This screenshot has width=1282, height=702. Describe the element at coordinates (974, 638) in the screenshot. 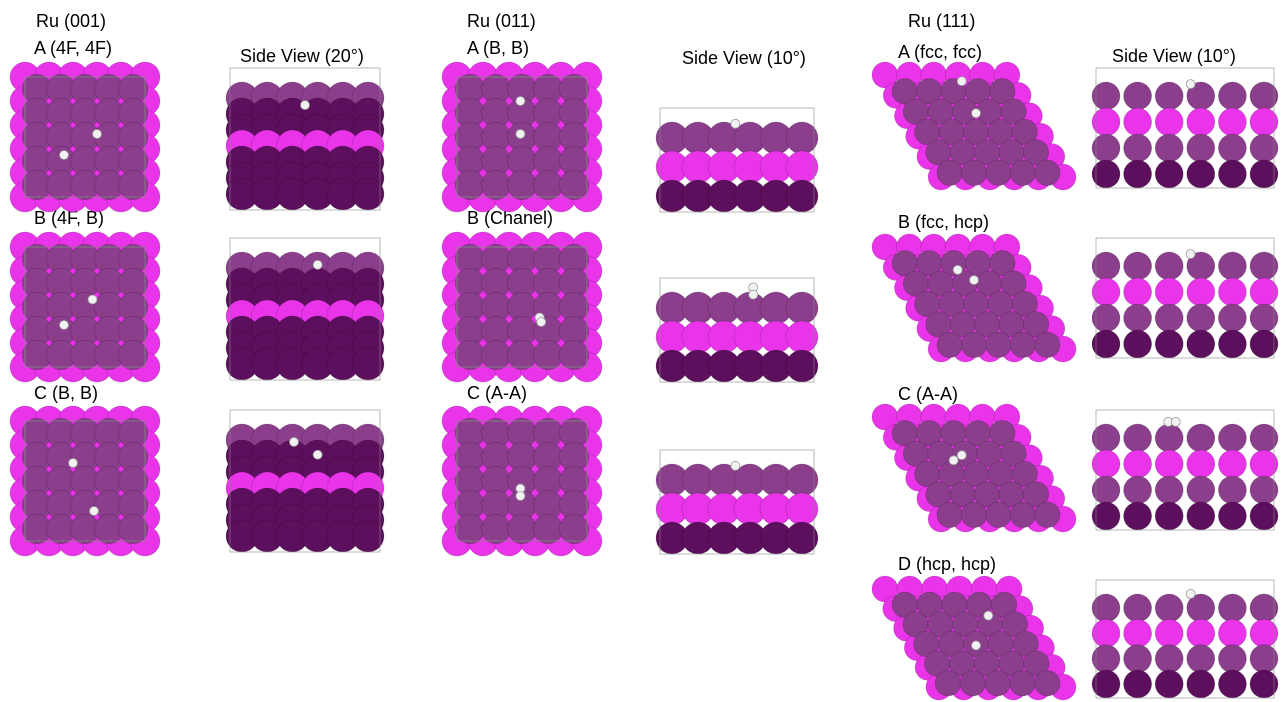

I see `top-view-111-d` at that location.